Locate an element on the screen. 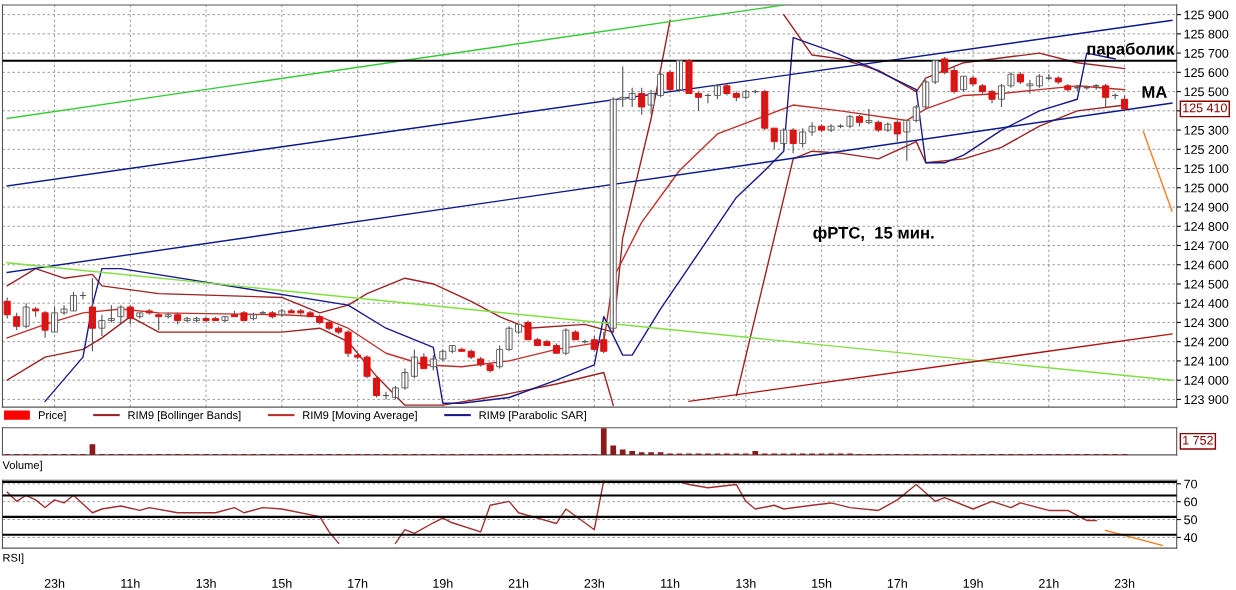 This screenshot has height=590, width=1236. x-axis-title: RSI] is located at coordinates (13, 558).